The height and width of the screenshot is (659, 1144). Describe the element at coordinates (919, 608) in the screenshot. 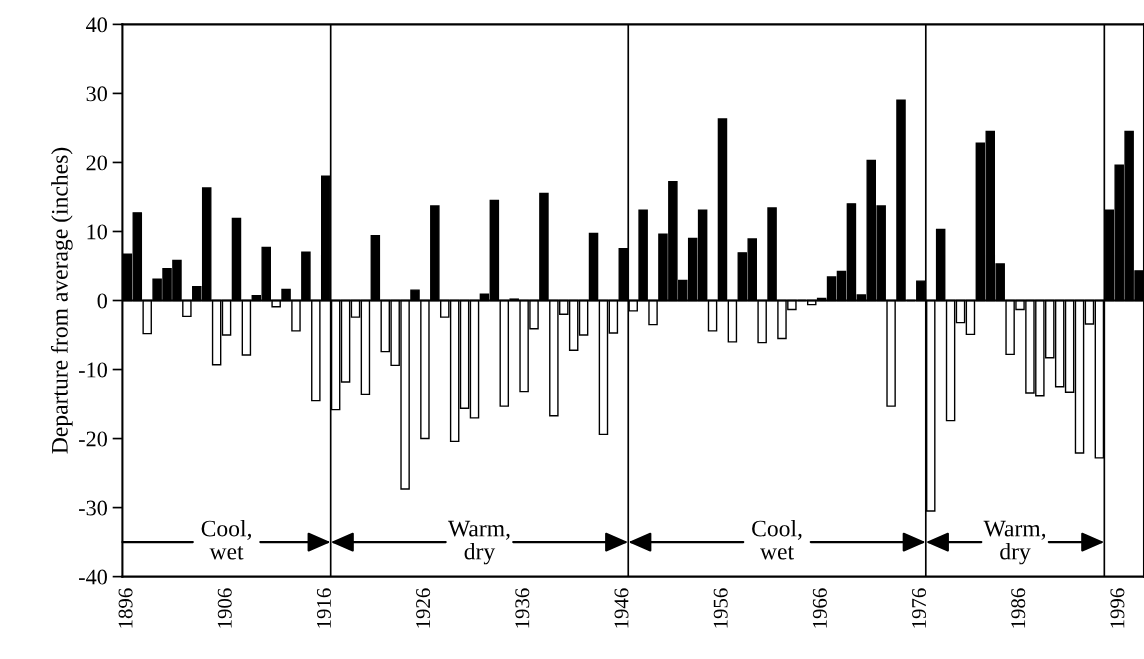

I see `x-tick-label: 1976` at that location.